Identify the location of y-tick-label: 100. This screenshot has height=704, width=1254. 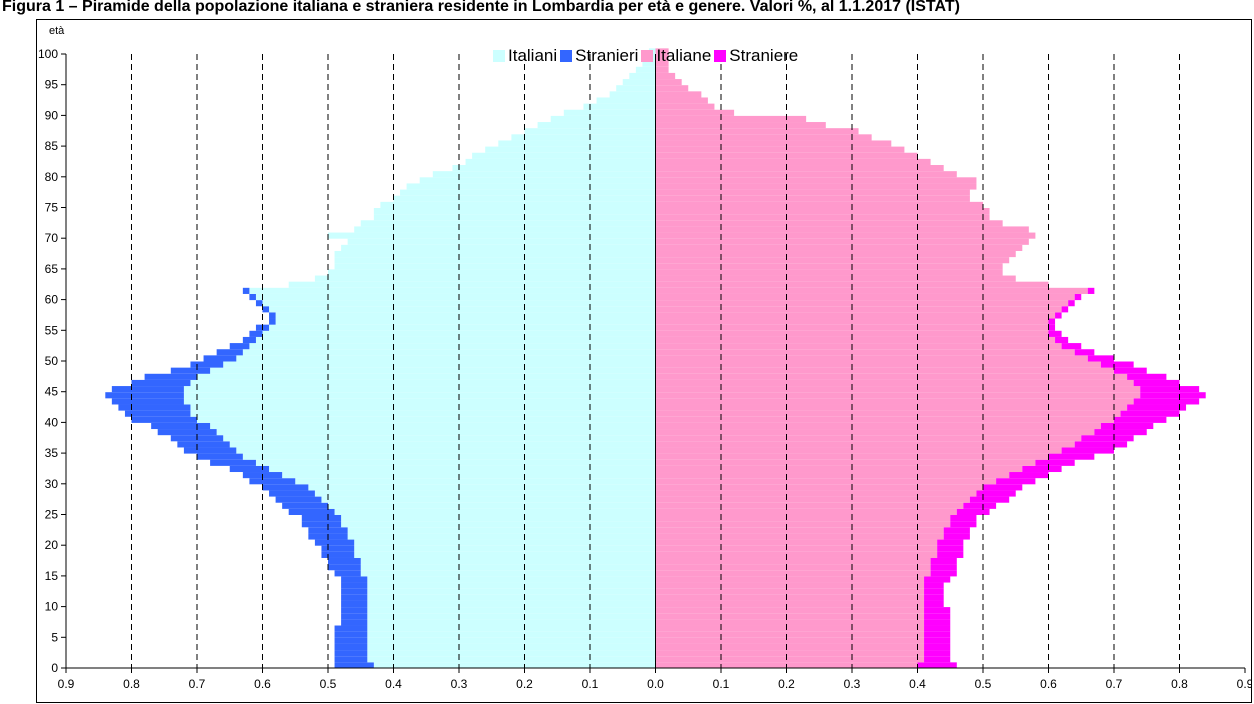
(48, 54).